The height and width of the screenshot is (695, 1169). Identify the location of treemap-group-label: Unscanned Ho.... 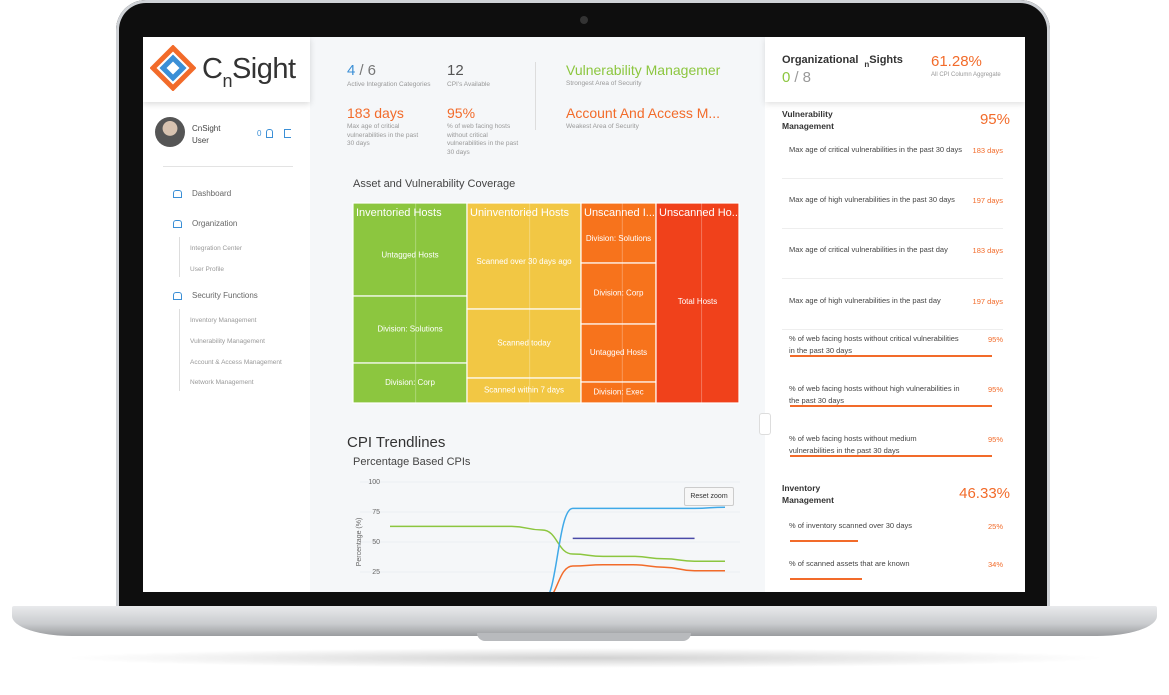
(700, 213).